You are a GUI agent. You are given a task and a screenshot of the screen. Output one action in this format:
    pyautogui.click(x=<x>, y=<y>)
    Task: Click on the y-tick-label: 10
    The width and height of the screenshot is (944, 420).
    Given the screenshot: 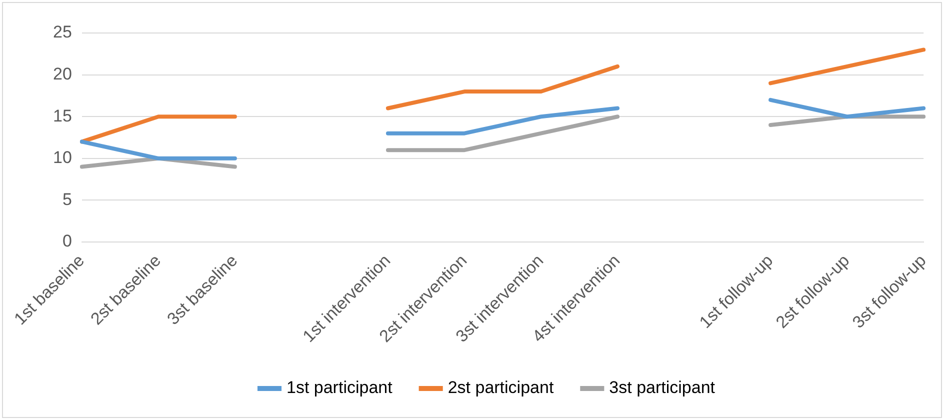 What is the action you would take?
    pyautogui.click(x=62, y=158)
    